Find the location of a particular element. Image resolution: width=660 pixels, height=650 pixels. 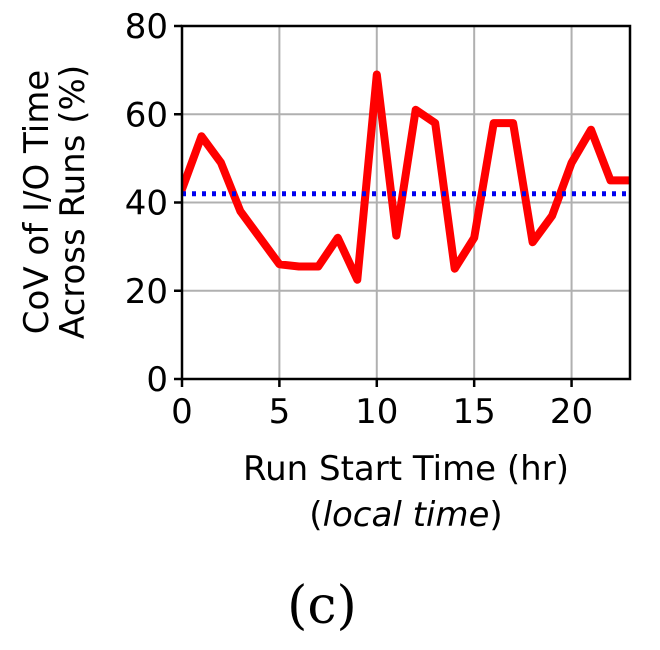

y-axis-label-line1: CoV of I/O Time is located at coordinates (37, 202).